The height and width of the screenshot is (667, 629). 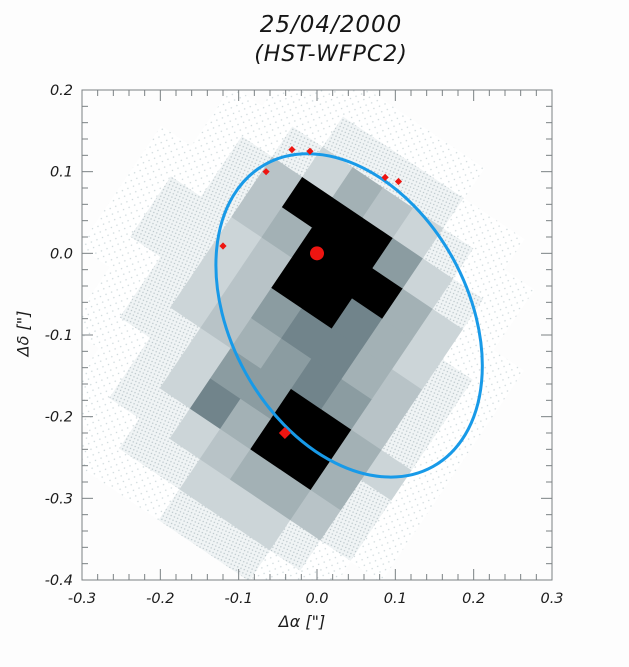 I want to click on plot-title-date: 25/04/2000, so click(x=331, y=25).